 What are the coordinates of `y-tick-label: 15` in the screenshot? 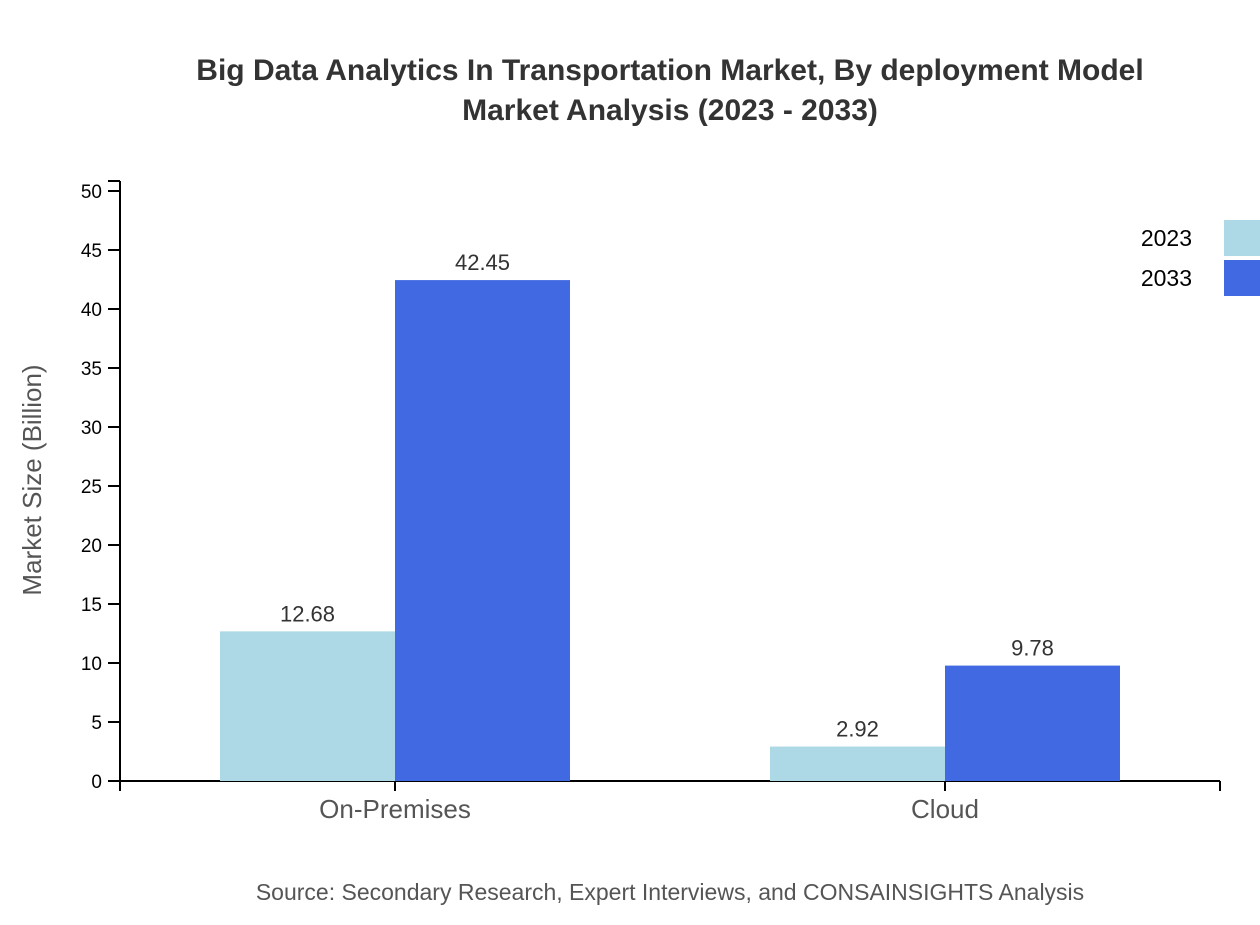 It's located at (91, 605).